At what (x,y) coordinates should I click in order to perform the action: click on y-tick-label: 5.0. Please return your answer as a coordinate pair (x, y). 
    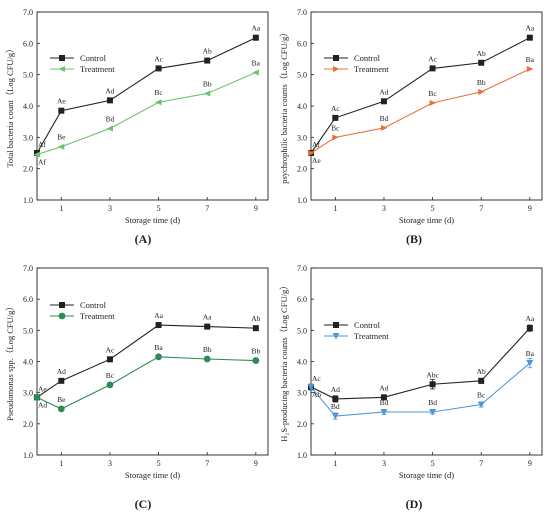
    Looking at the image, I should click on (28, 75).